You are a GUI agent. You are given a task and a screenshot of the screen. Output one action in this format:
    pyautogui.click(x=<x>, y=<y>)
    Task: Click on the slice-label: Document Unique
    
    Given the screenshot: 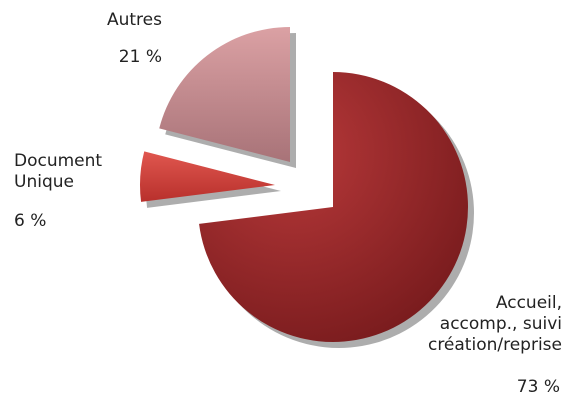 What is the action you would take?
    pyautogui.click(x=58, y=171)
    